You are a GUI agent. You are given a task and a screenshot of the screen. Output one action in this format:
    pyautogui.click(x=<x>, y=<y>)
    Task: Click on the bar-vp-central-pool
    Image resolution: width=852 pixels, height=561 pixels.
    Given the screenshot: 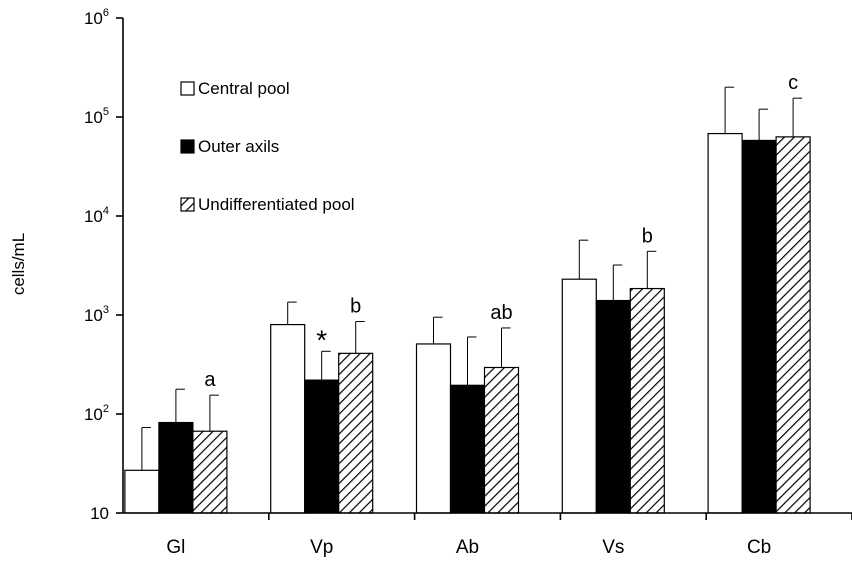 What is the action you would take?
    pyautogui.click(x=288, y=418)
    